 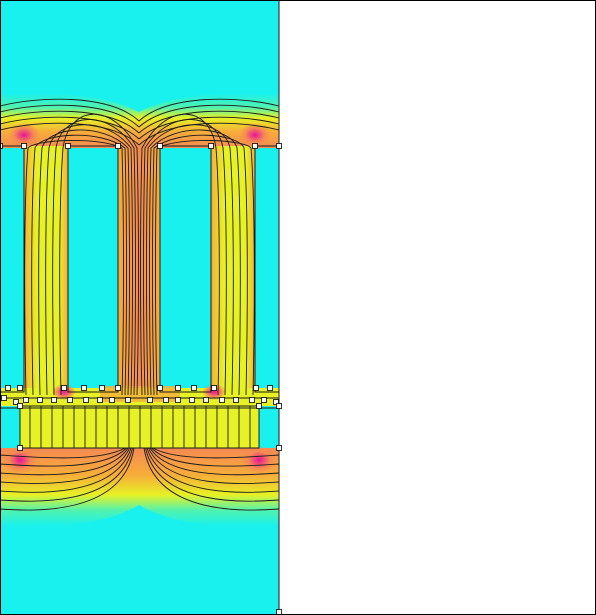 I want to click on slot-far-left, so click(x=12, y=268).